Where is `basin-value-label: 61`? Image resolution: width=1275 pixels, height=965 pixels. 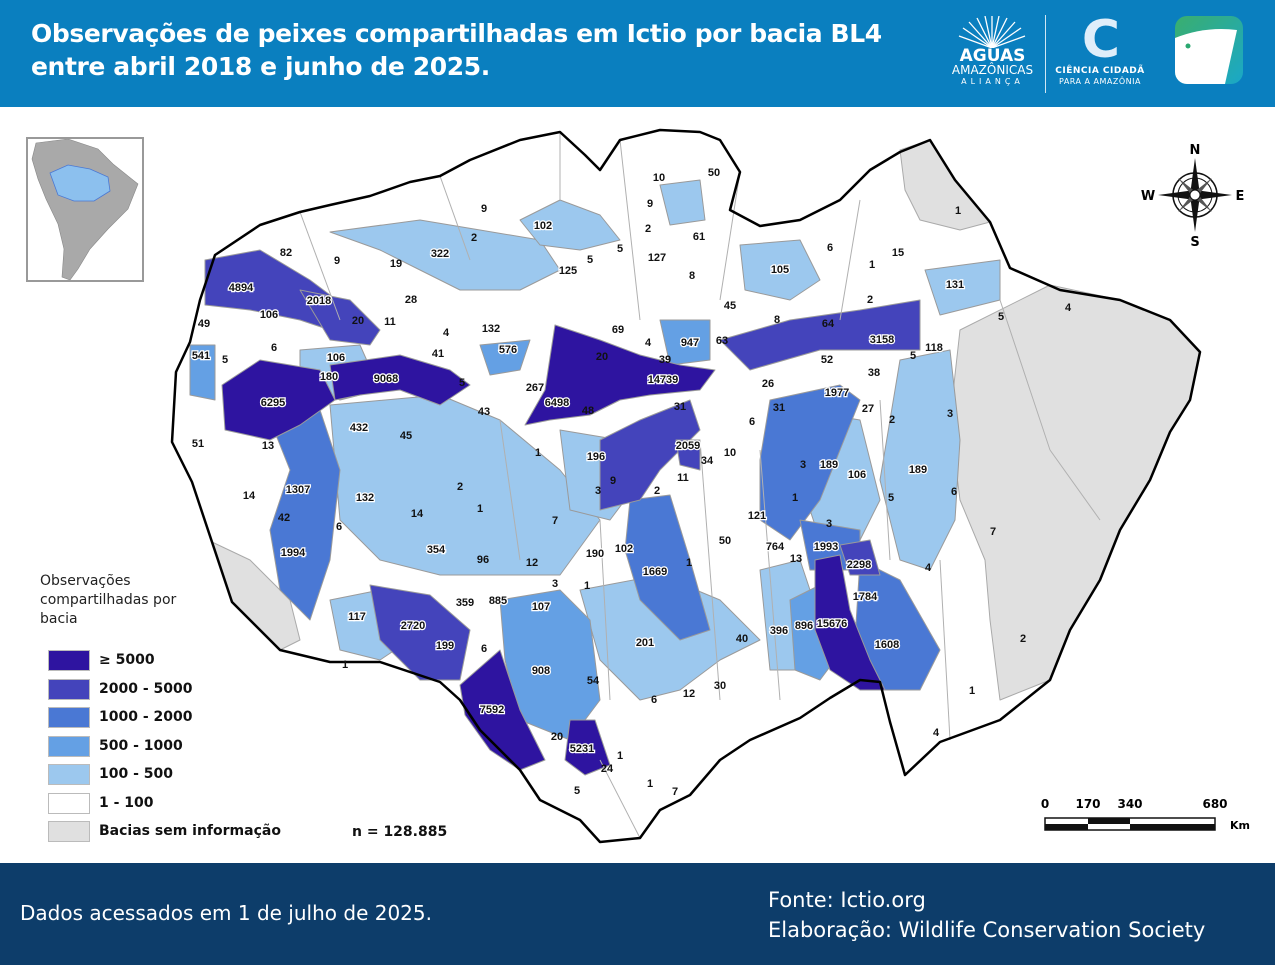
basin-value-label: 61 is located at coordinates (699, 237).